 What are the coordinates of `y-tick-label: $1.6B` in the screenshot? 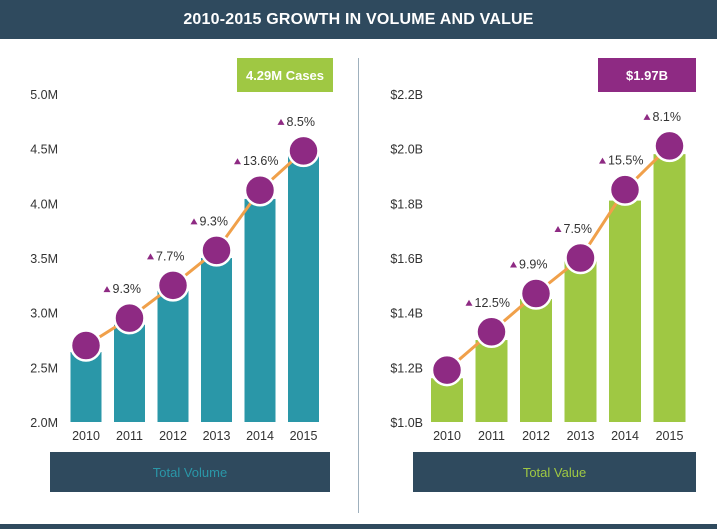 It's located at (406, 259).